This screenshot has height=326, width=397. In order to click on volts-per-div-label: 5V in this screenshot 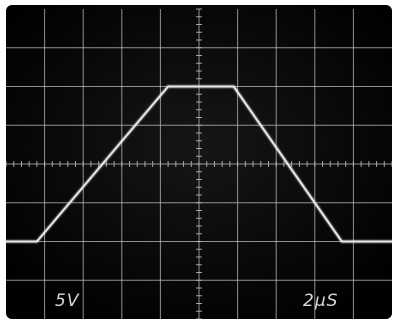, I will do `click(67, 301)`.